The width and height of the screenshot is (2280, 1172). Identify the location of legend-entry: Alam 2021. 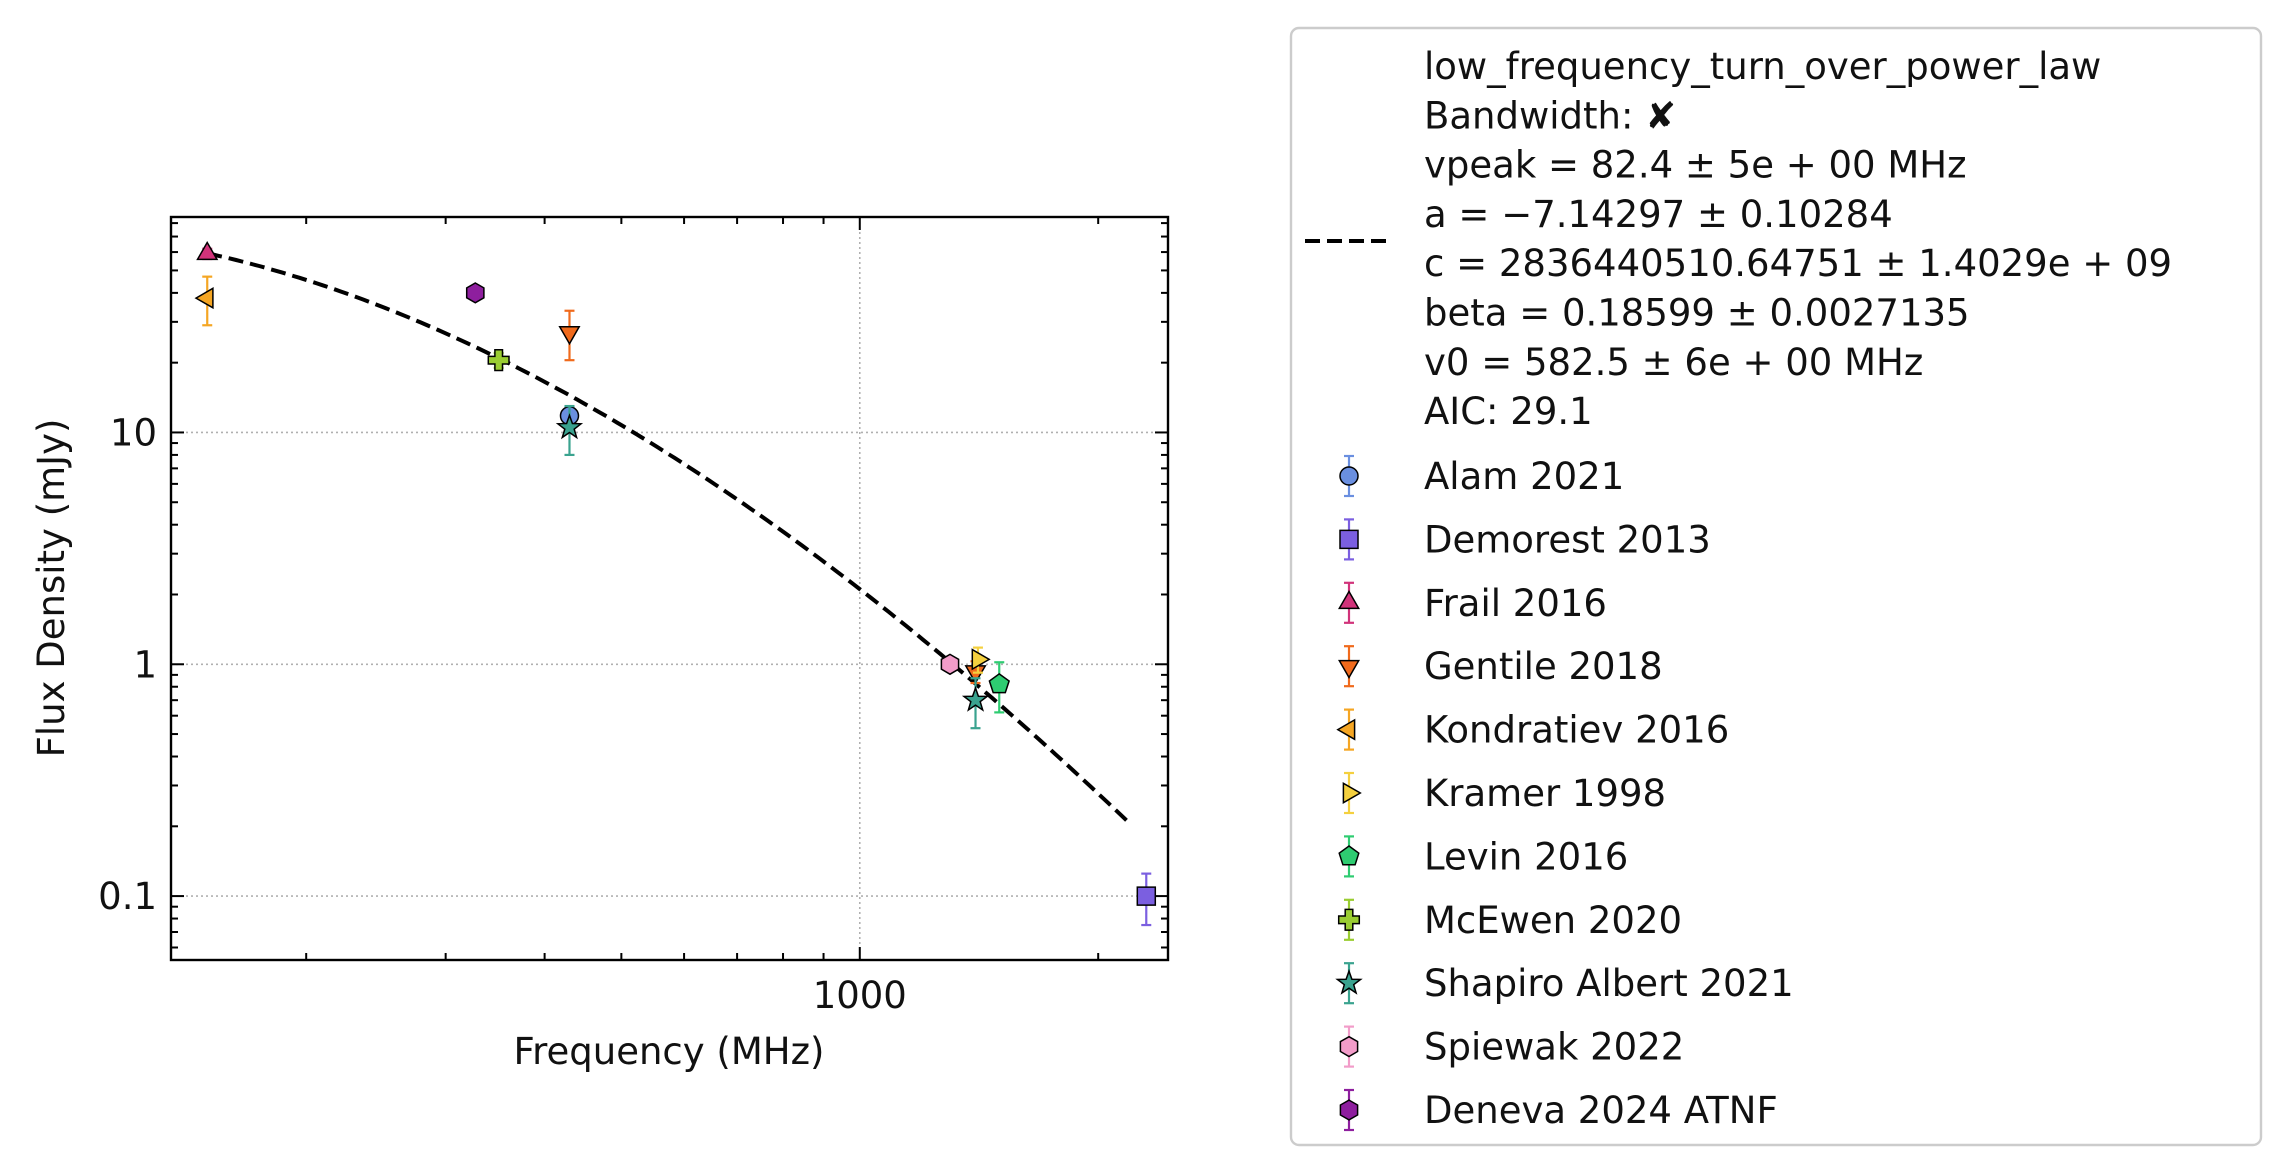
(1481, 476).